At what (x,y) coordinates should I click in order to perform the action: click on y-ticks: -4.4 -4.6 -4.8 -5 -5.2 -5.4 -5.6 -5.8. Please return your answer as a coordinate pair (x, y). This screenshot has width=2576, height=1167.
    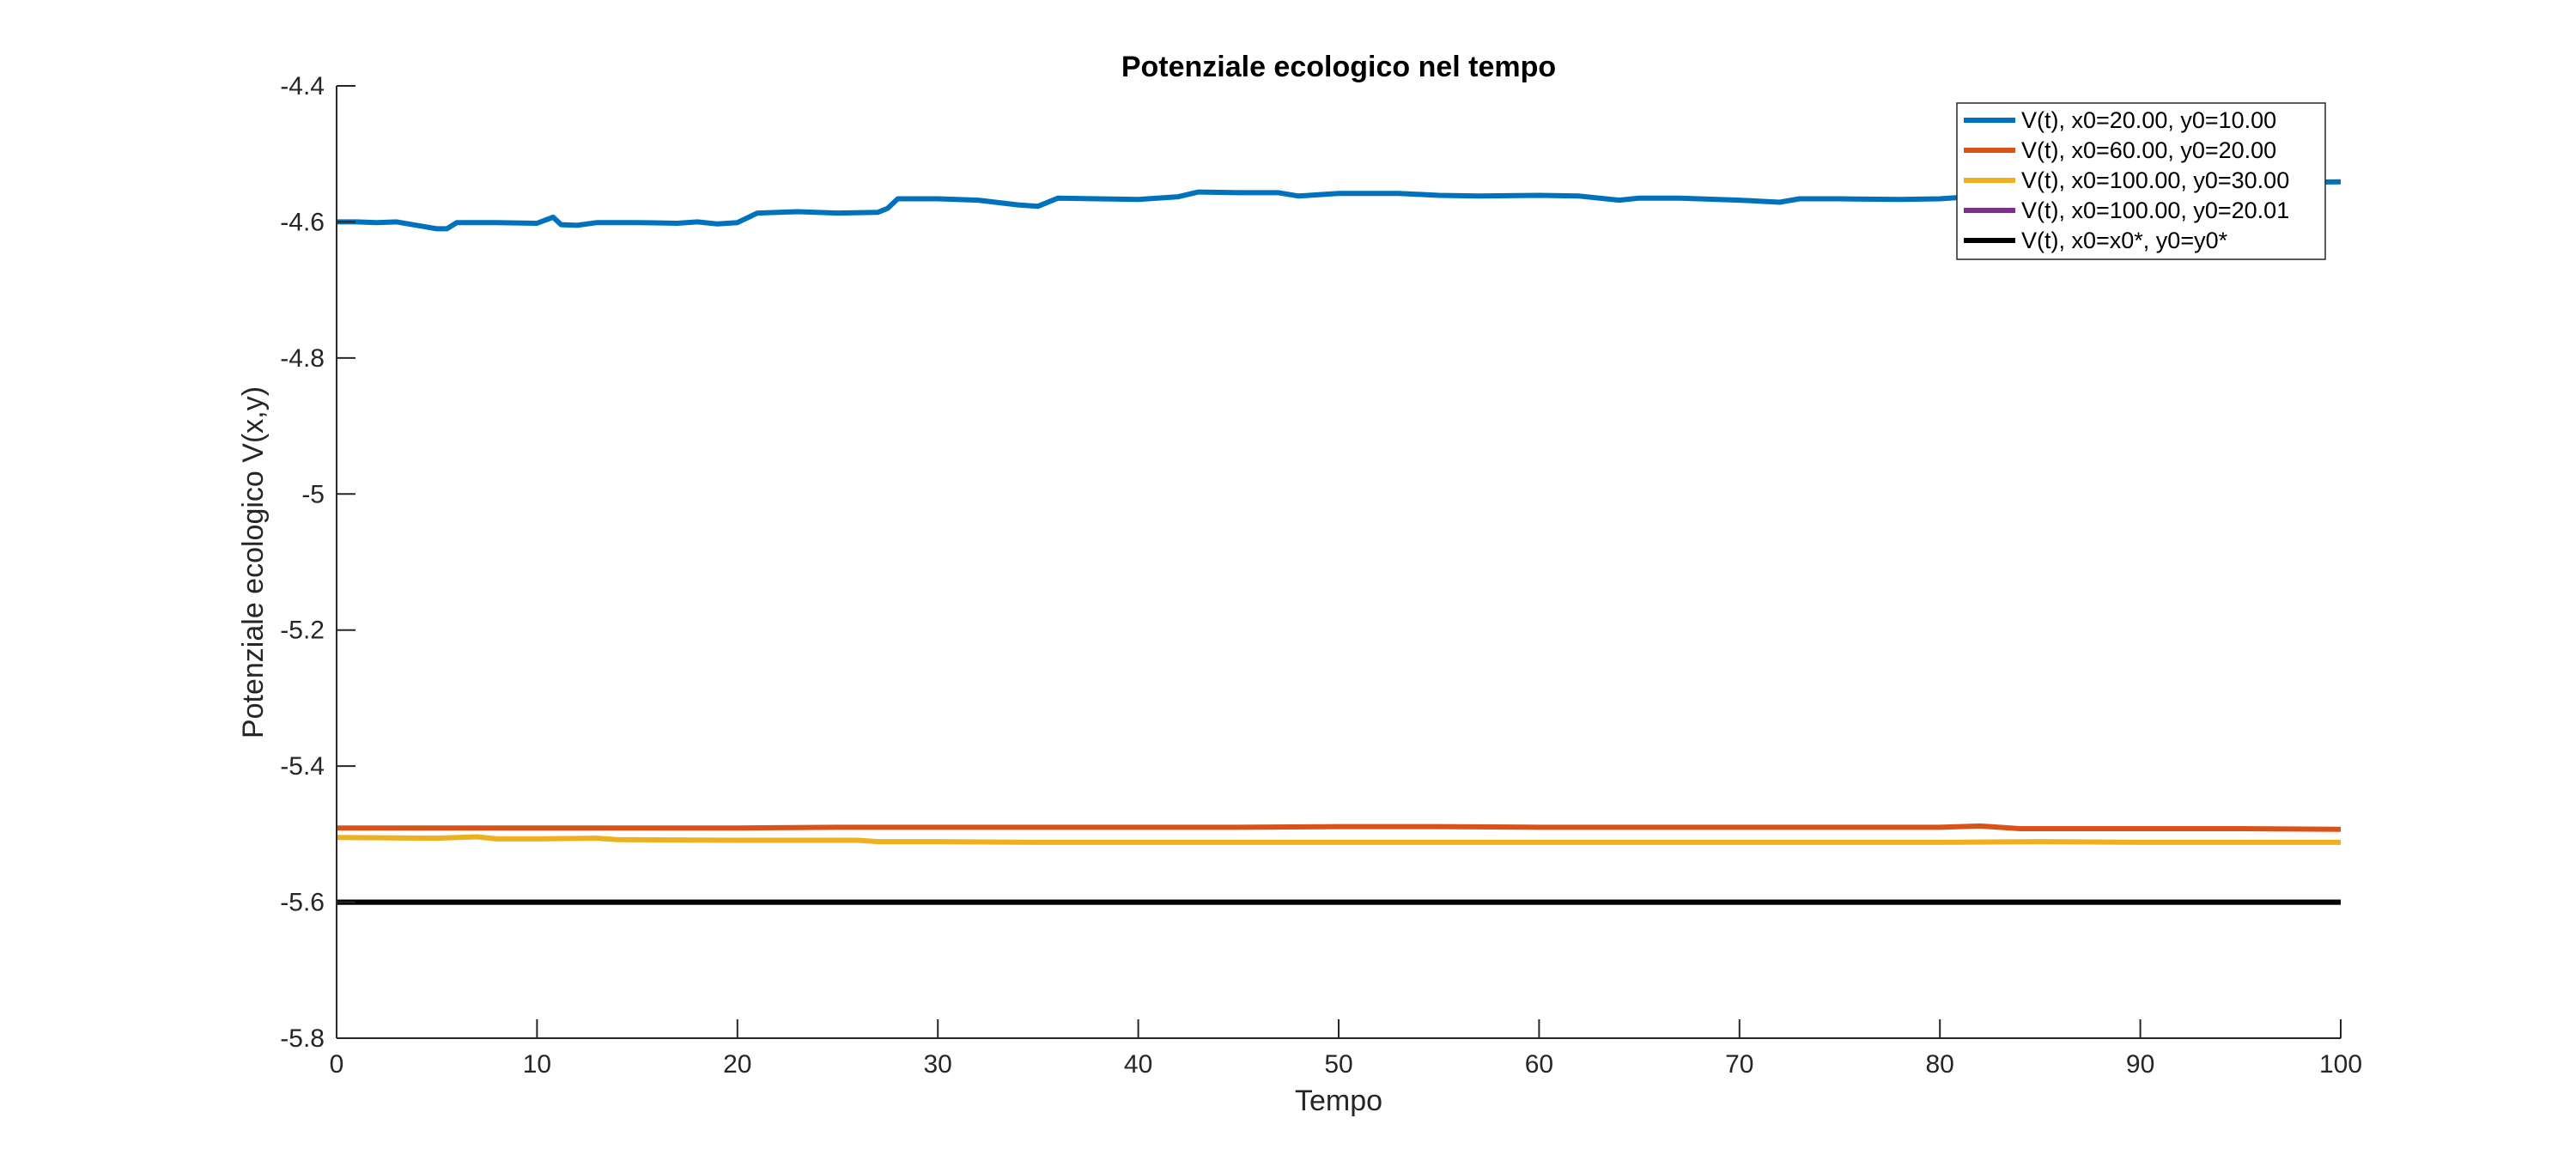
    Looking at the image, I should click on (317, 562).